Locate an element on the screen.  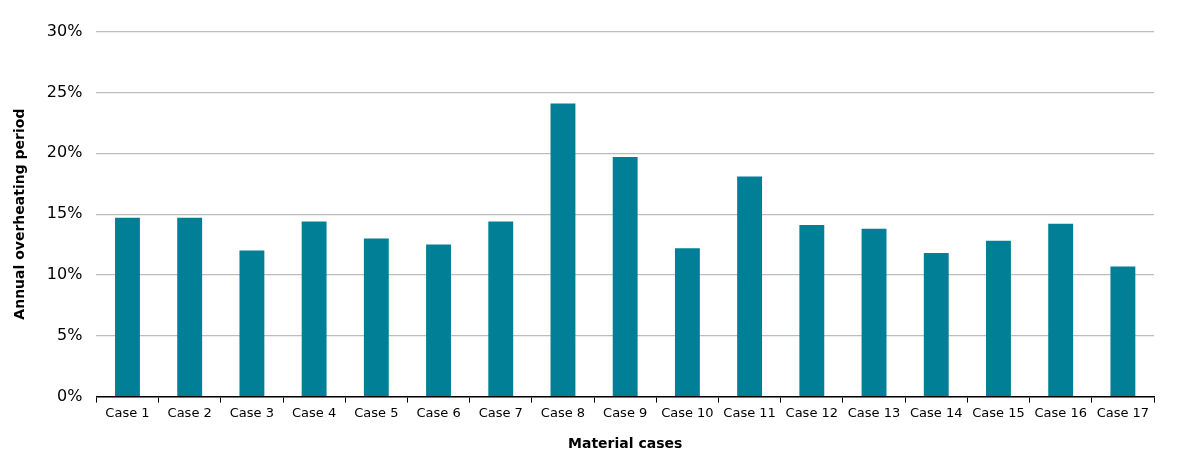
x-tick-label: Case 5 is located at coordinates (376, 412).